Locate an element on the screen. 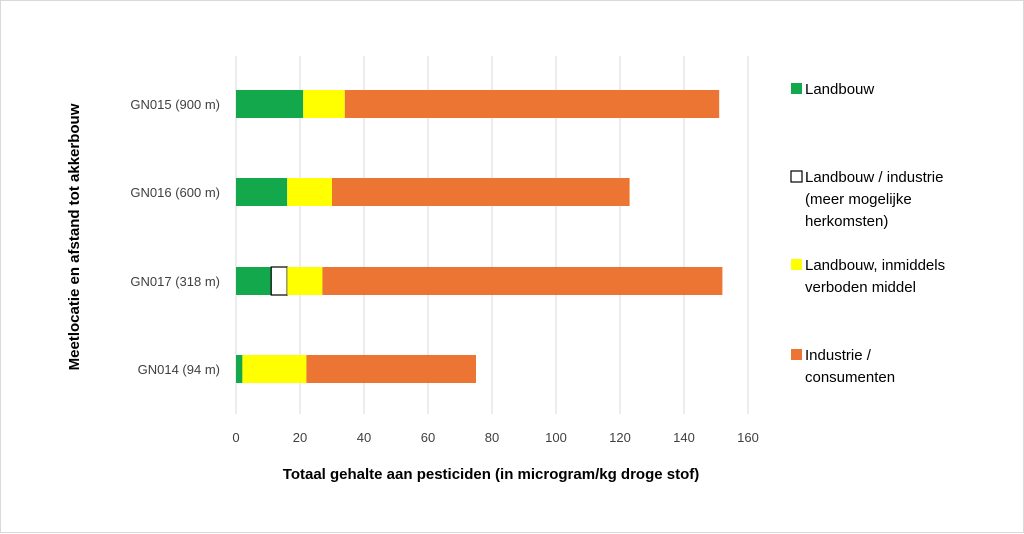  x-tick-label: 120 is located at coordinates (620, 437).